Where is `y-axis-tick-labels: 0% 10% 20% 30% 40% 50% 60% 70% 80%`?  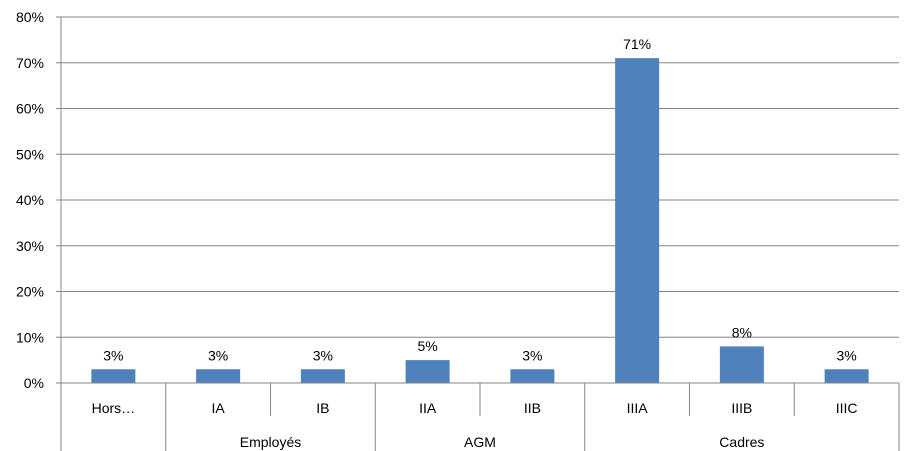
y-axis-tick-labels: 0% 10% 20% 30% 40% 50% 60% 70% 80% is located at coordinates (30, 200).